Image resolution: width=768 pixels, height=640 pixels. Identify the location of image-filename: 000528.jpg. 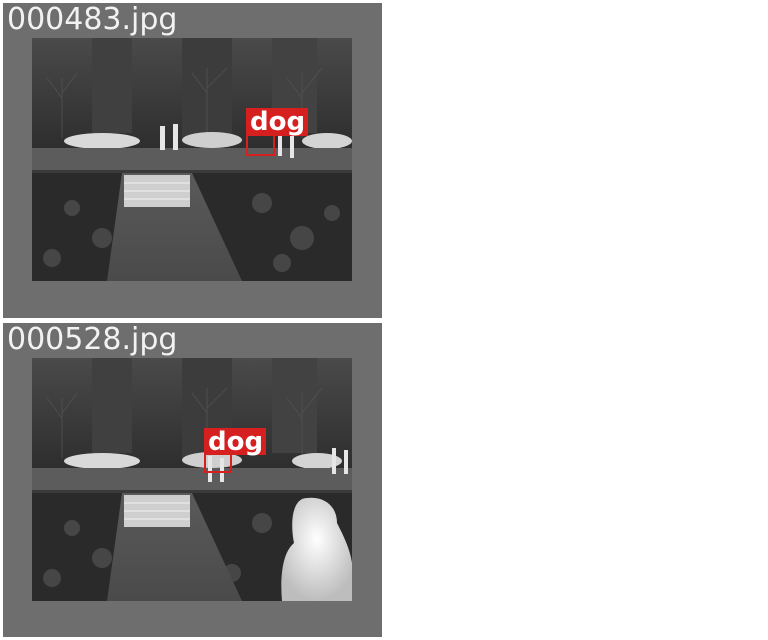
(92, 339).